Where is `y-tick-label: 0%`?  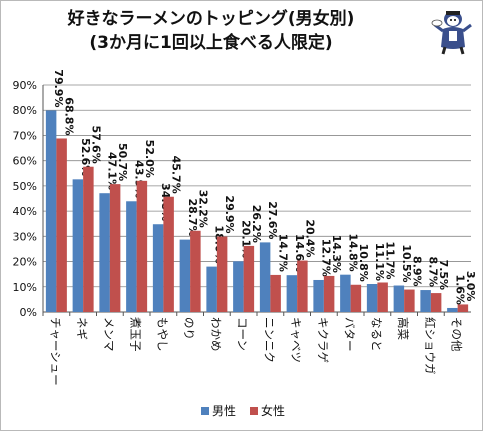 y-tick-label: 0% is located at coordinates (28, 312).